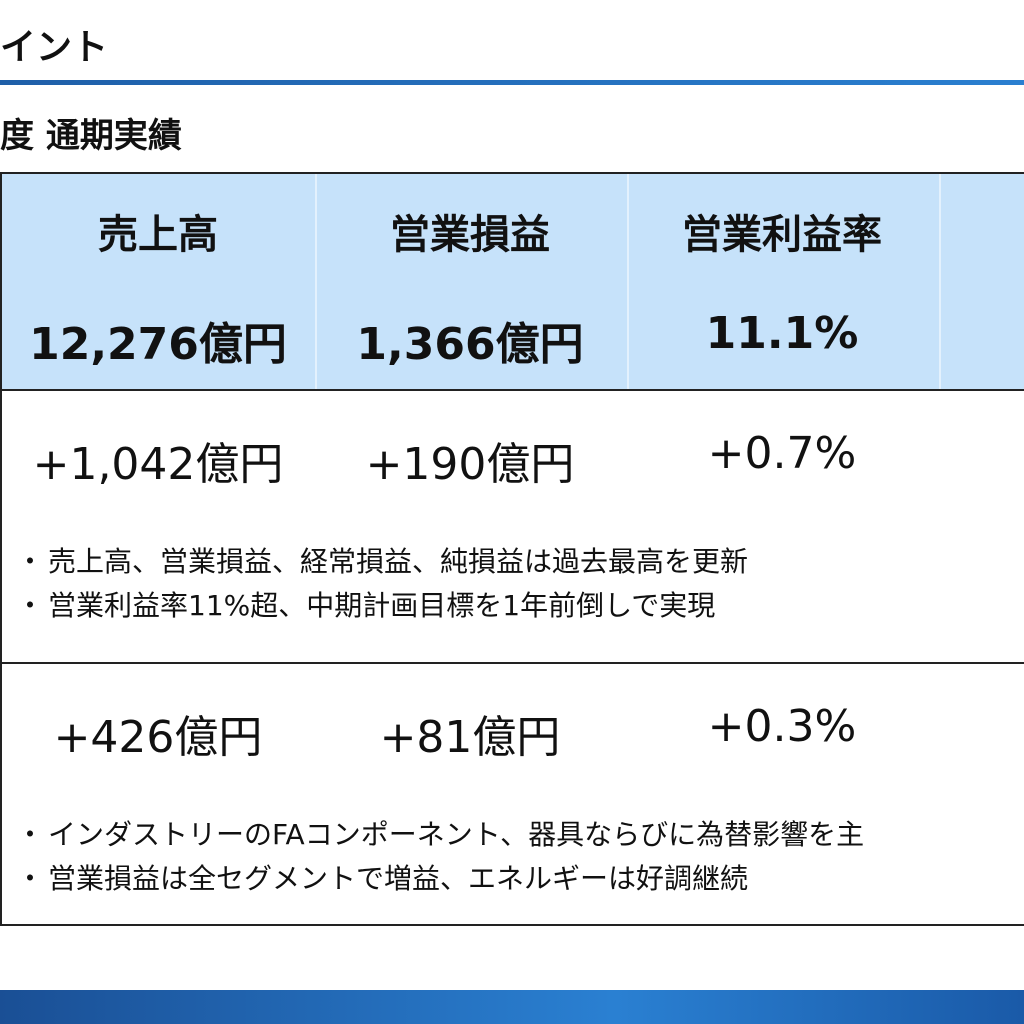 This screenshot has width=1024, height=1024. What do you see at coordinates (158, 344) in the screenshot?
I see `metric-value: 12,276億円` at bounding box center [158, 344].